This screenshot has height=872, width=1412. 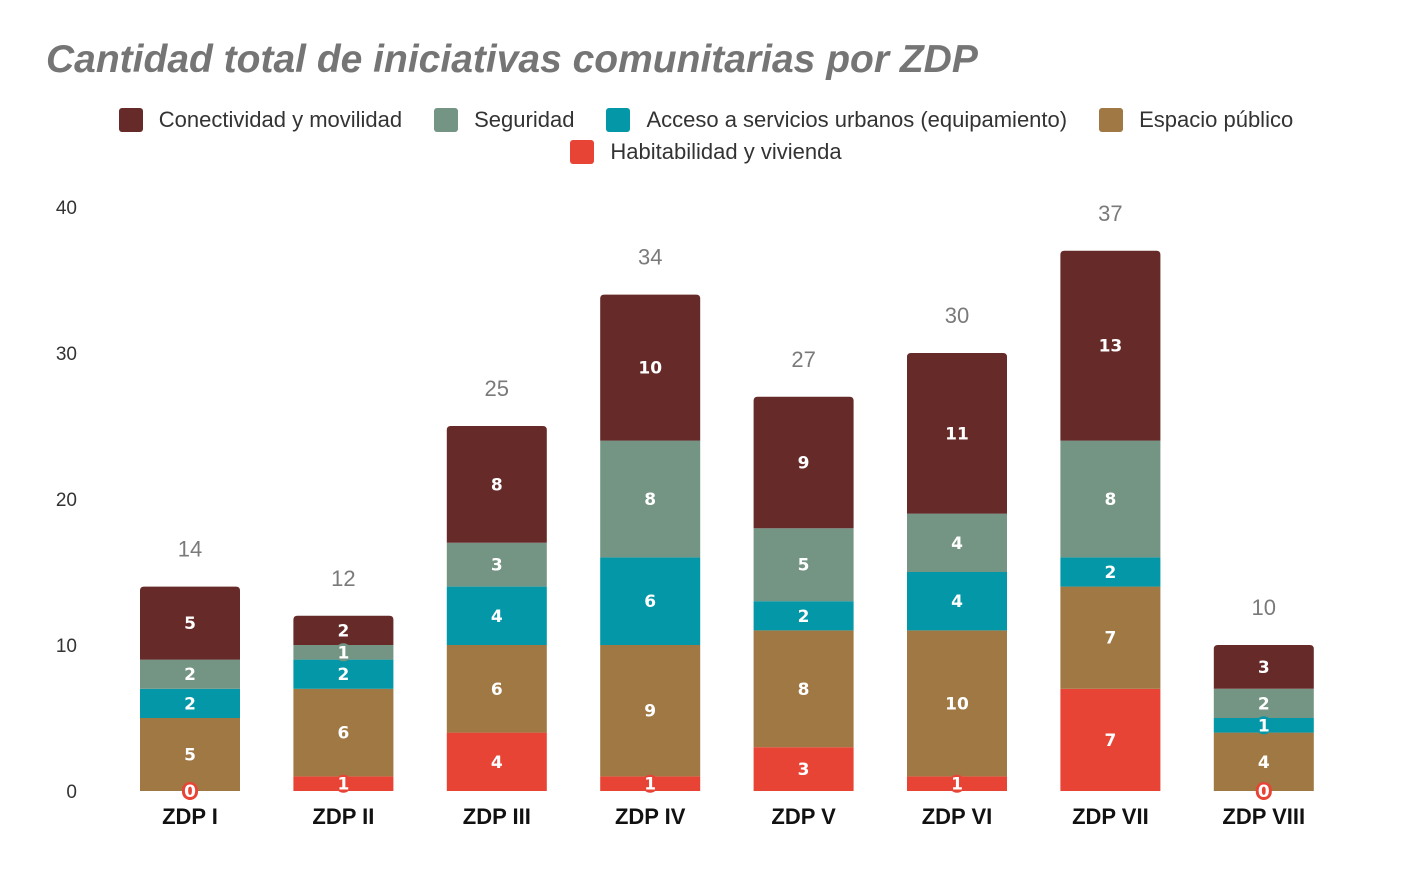 I want to click on total-label: 34, so click(x=650, y=257).